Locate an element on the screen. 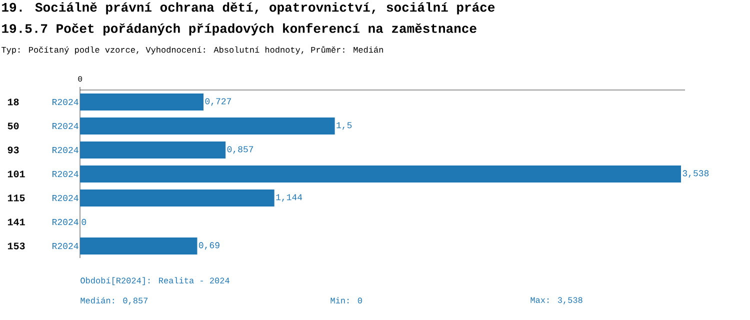  y-tick-label: 153 is located at coordinates (16, 246).